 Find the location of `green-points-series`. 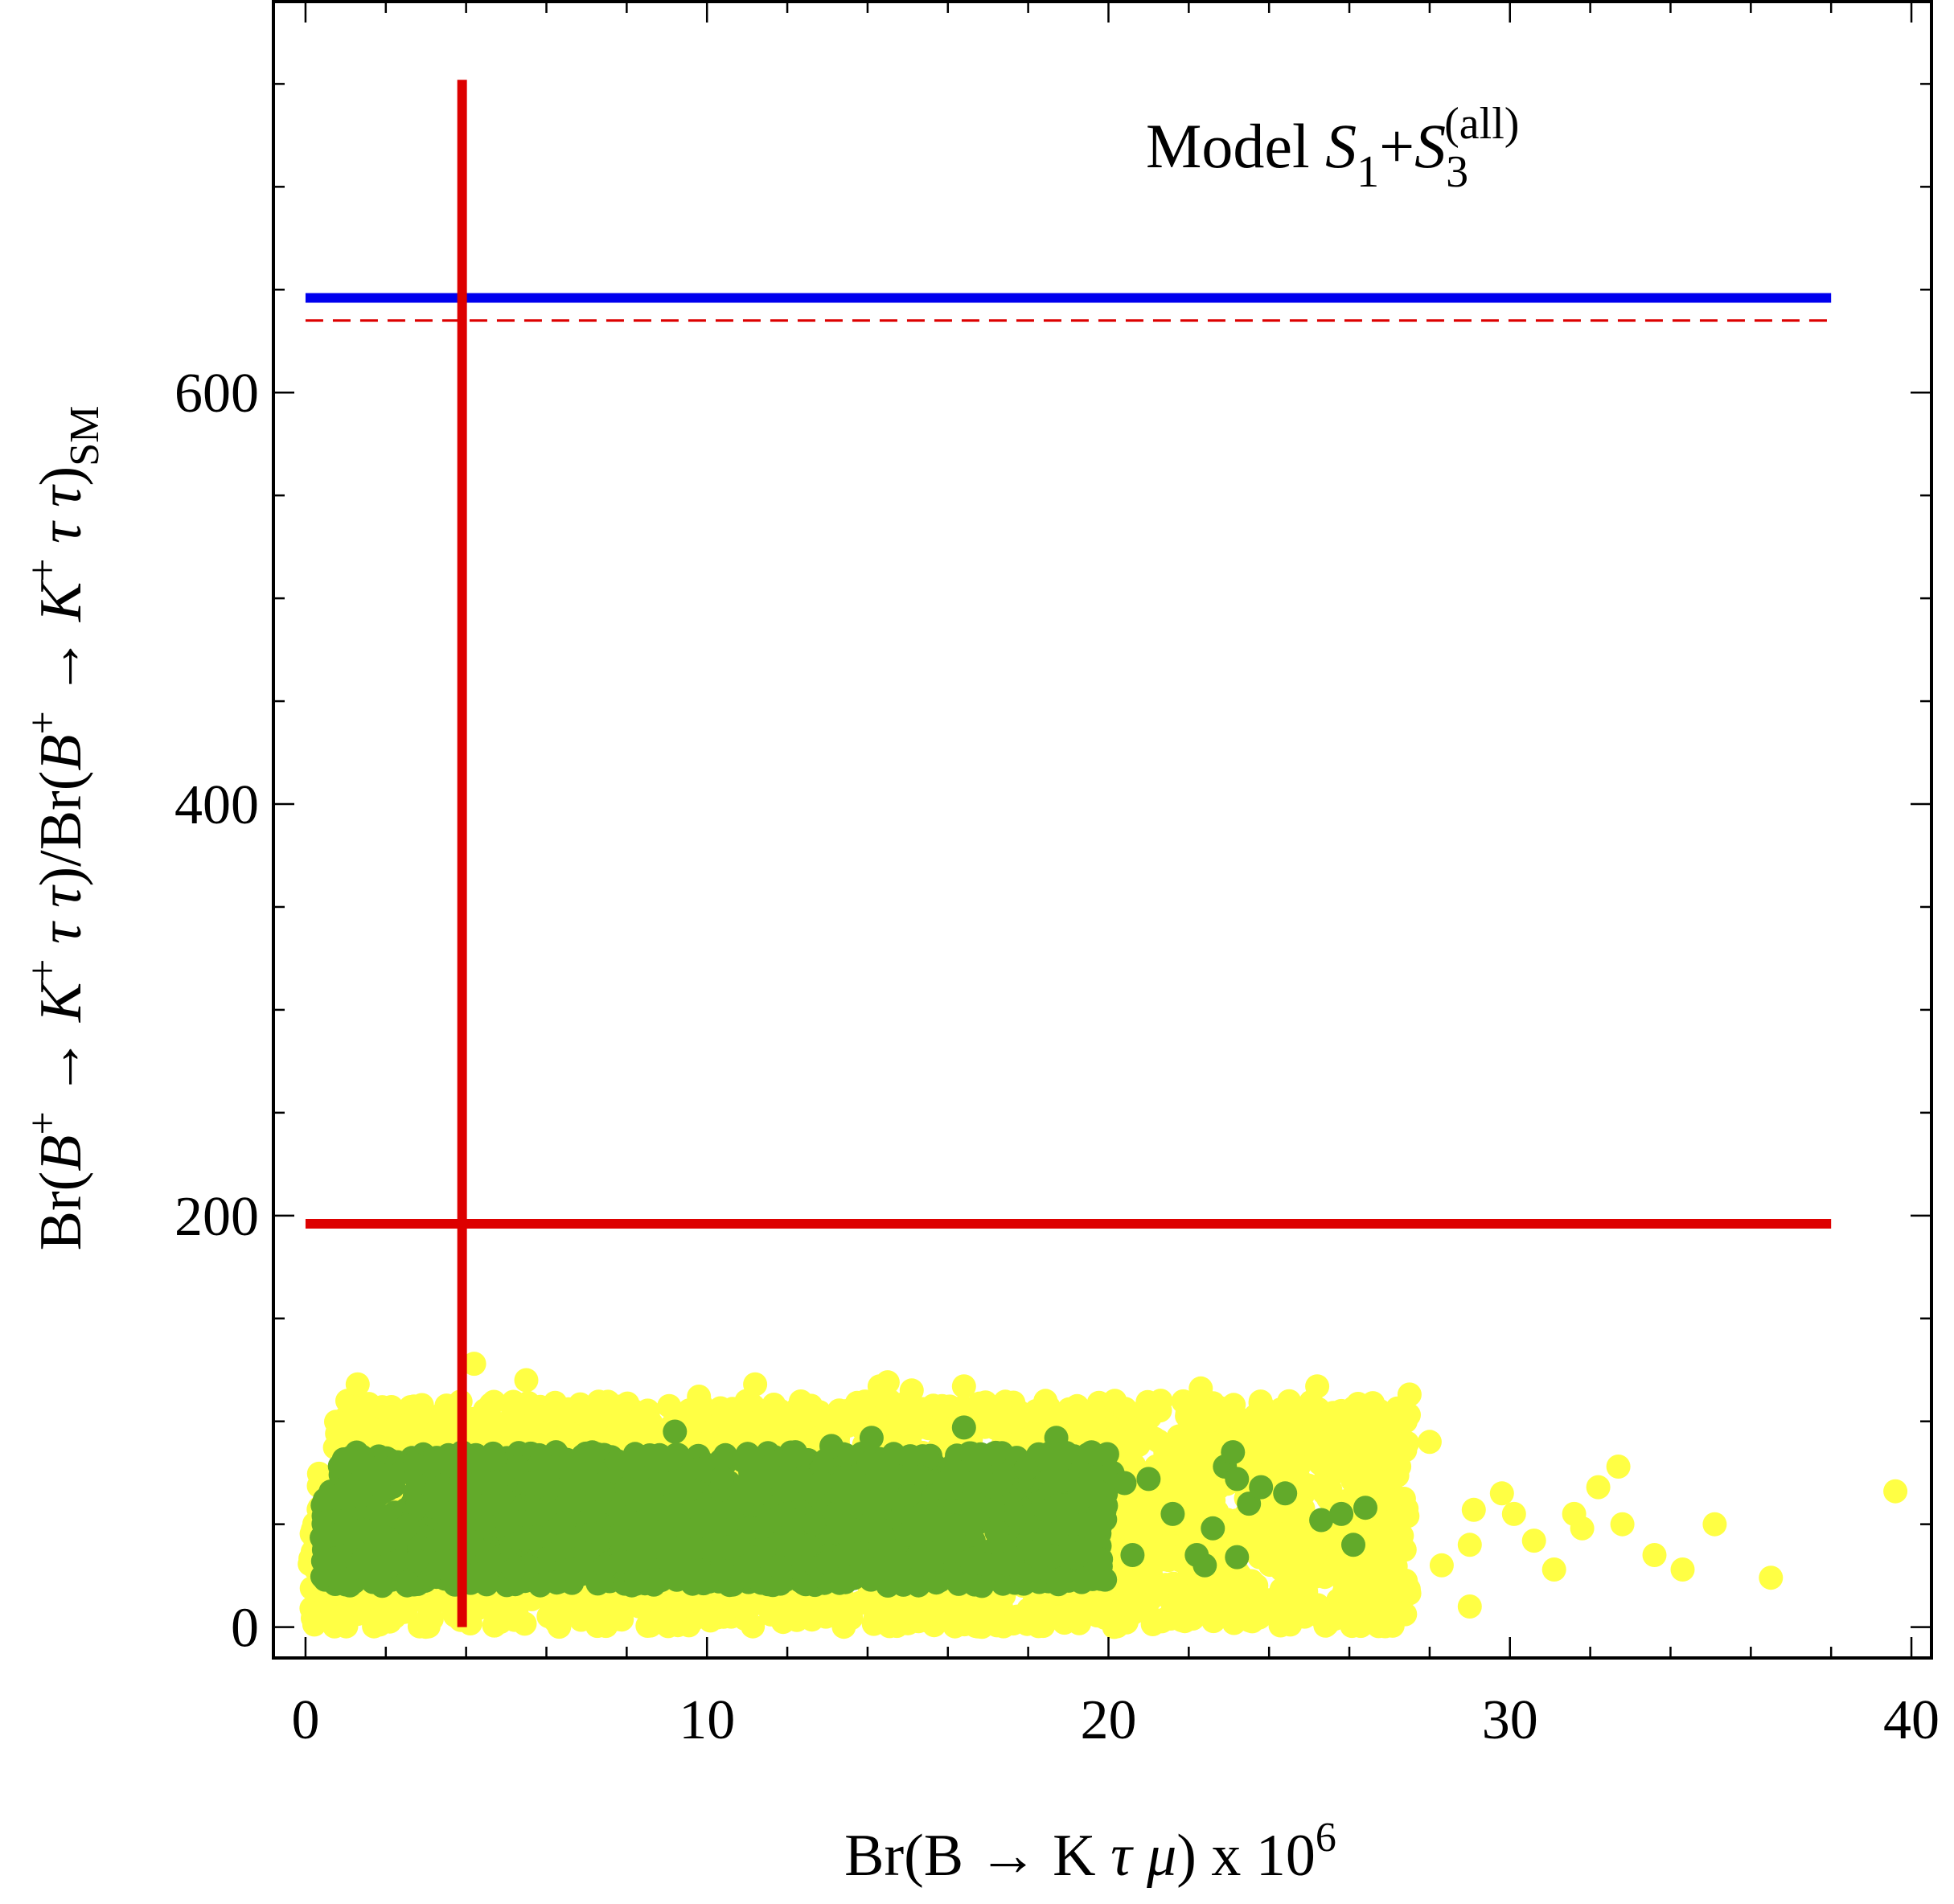

green-points-series is located at coordinates (843, 1506).